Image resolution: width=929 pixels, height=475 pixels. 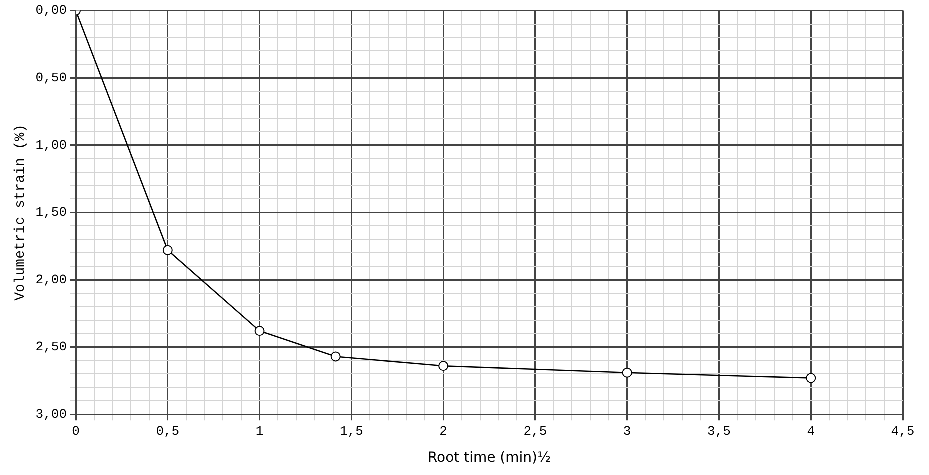 I want to click on x-tick-label: 2,5, so click(x=536, y=431).